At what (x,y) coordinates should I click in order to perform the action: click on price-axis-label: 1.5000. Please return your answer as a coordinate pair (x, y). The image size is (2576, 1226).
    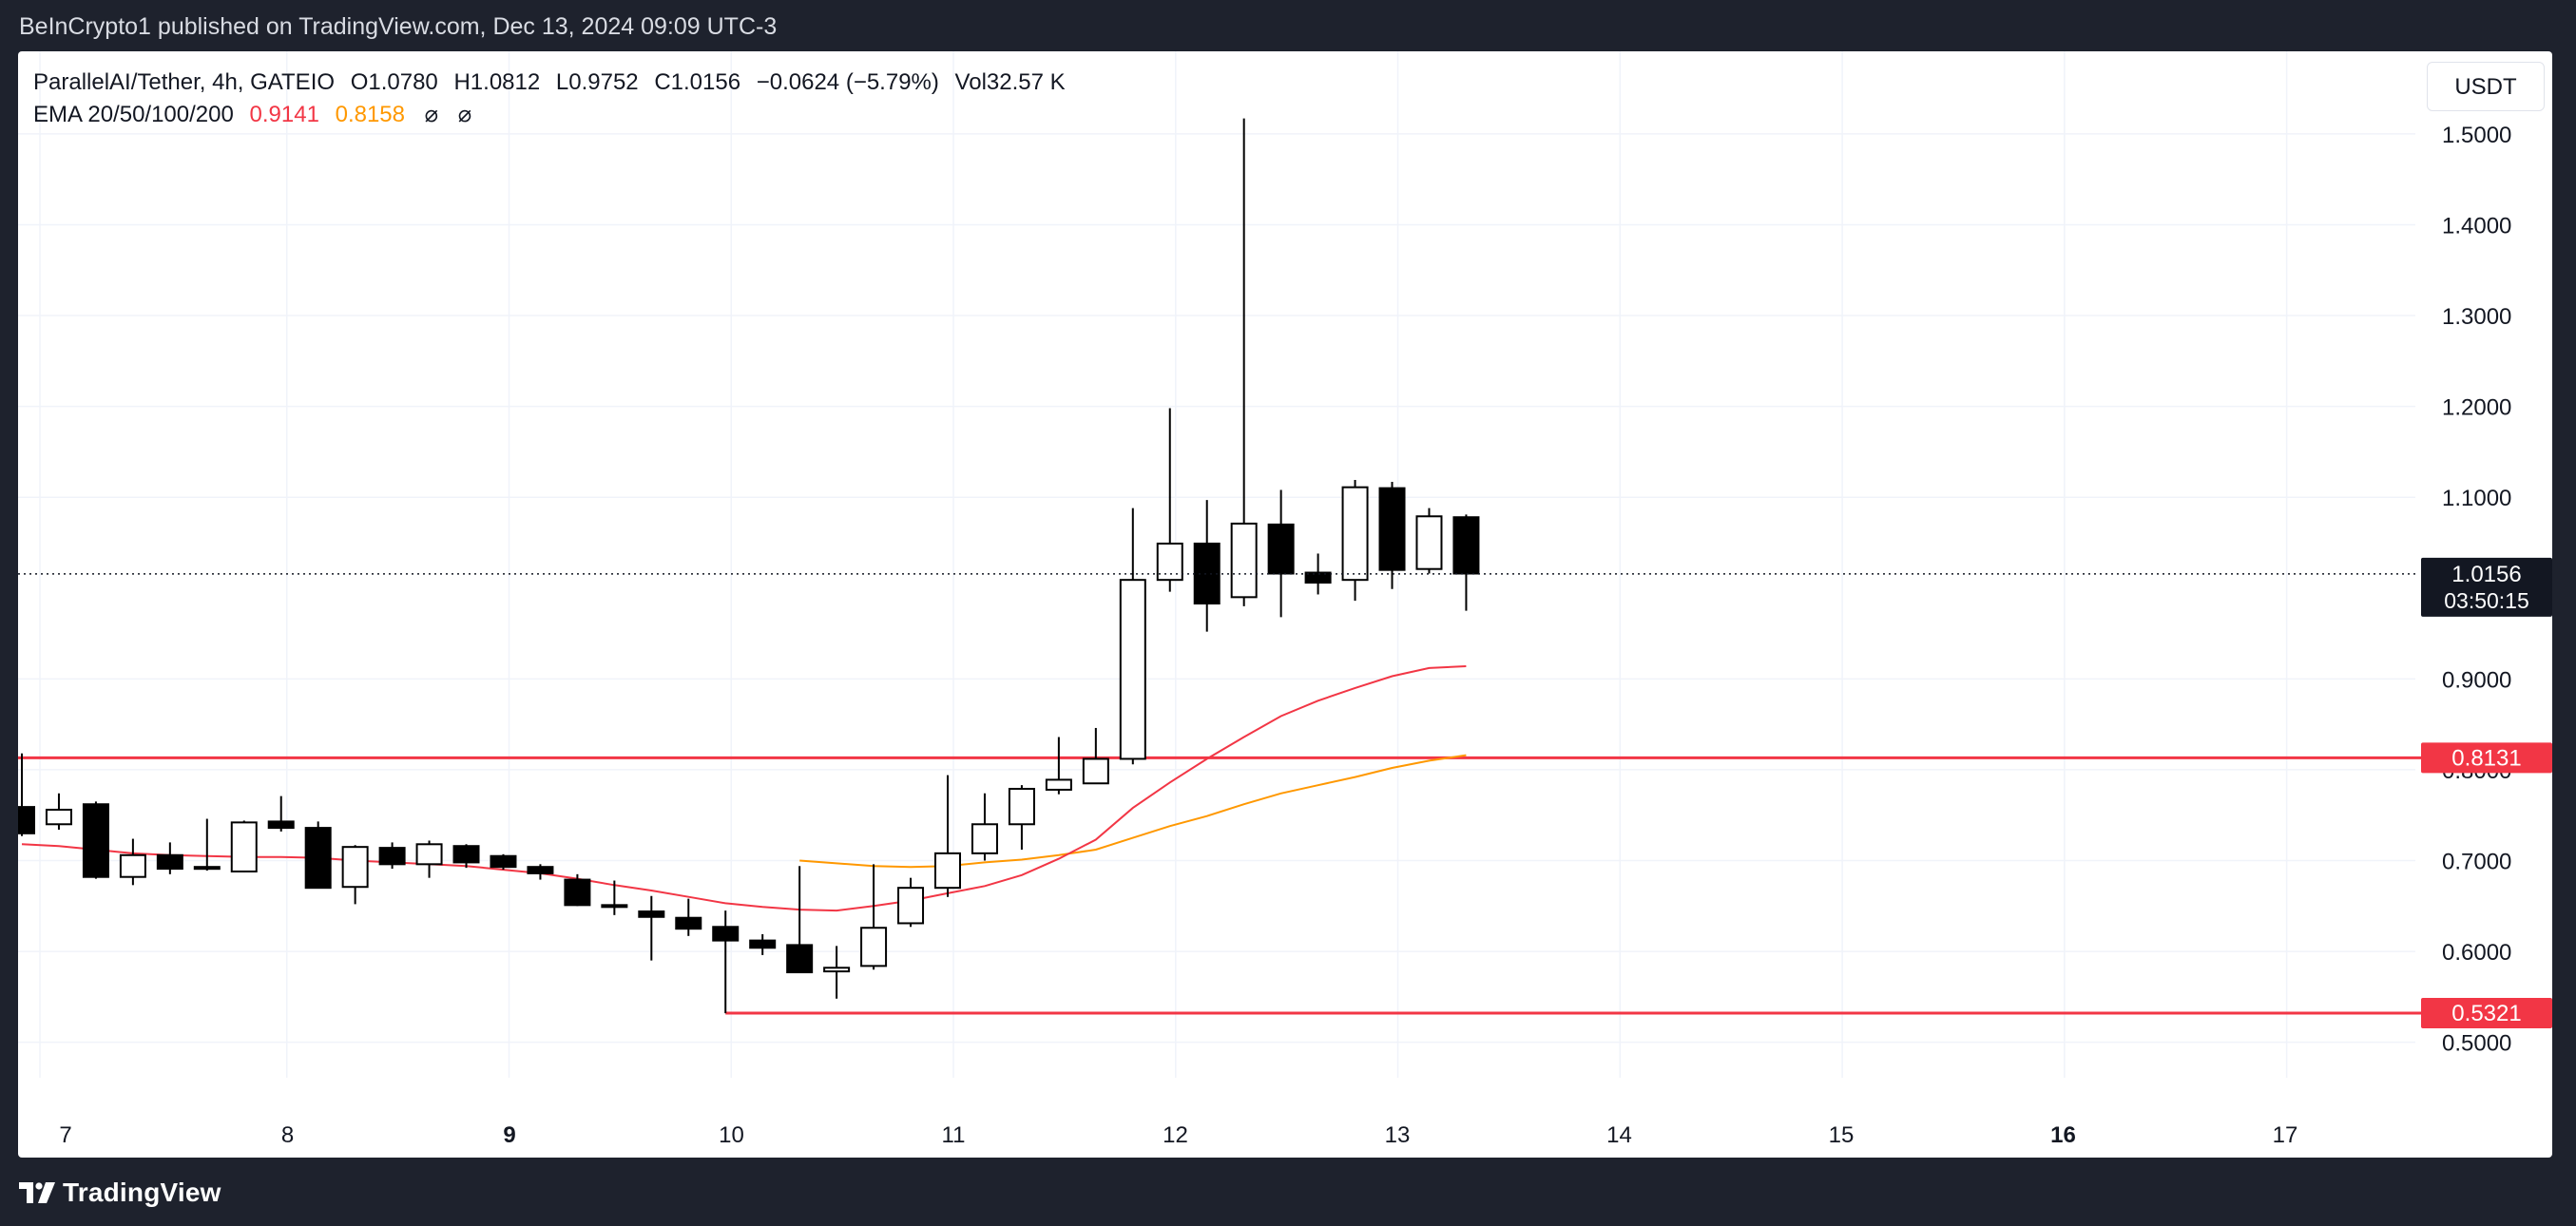
    Looking at the image, I should click on (2476, 136).